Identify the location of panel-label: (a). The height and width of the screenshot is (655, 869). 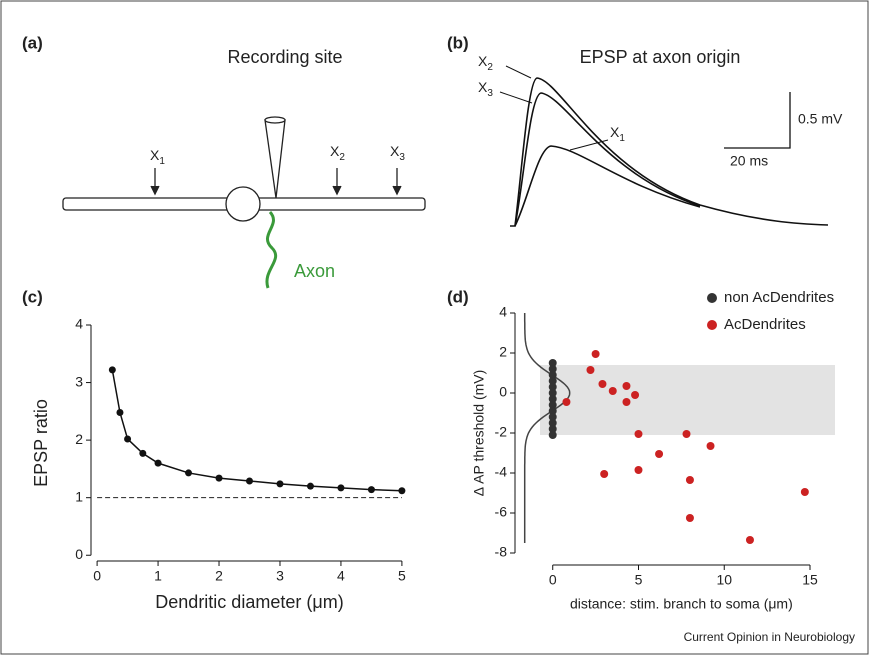
(32, 42).